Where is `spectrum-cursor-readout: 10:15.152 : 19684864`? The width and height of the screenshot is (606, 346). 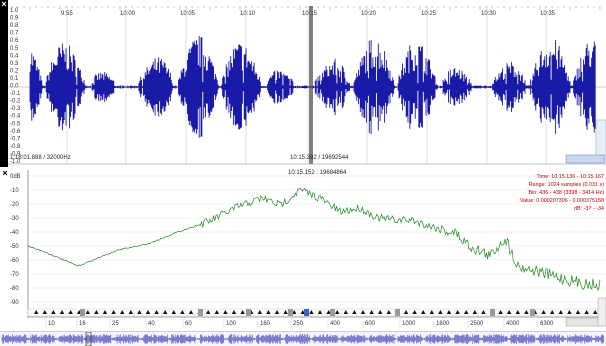
spectrum-cursor-readout: 10:15.152 : 19684864 is located at coordinates (317, 173).